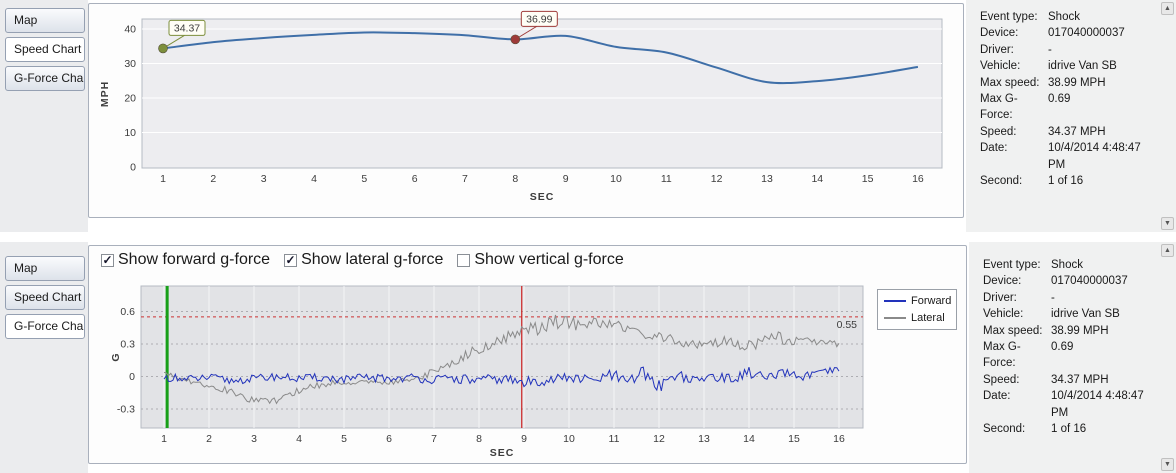 The width and height of the screenshot is (1176, 473). I want to click on checkbox-show-vertical-g-force: Show vertical g-force, so click(540, 260).